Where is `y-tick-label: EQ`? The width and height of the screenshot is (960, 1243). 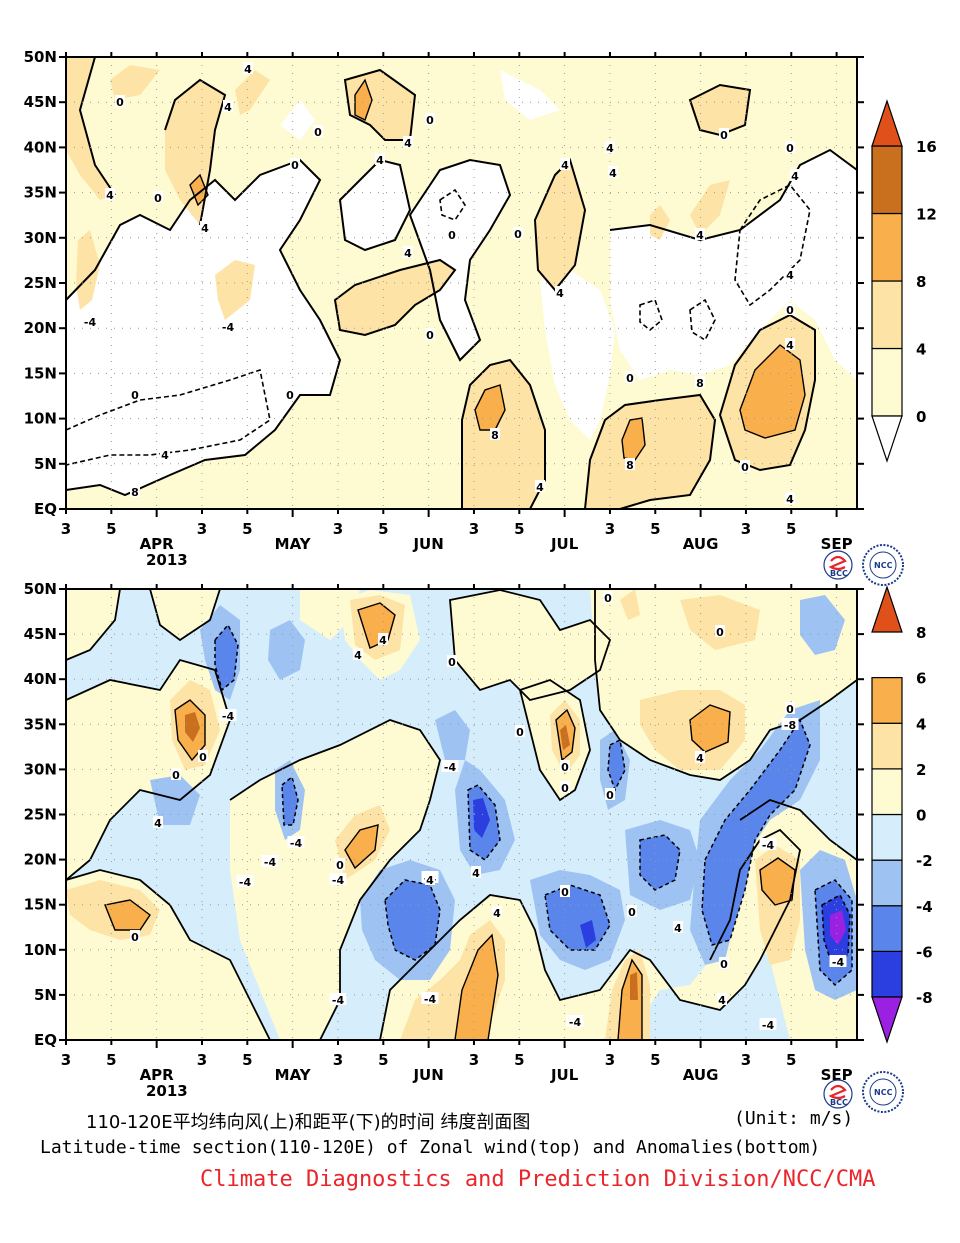
y-tick-label: EQ is located at coordinates (45, 509).